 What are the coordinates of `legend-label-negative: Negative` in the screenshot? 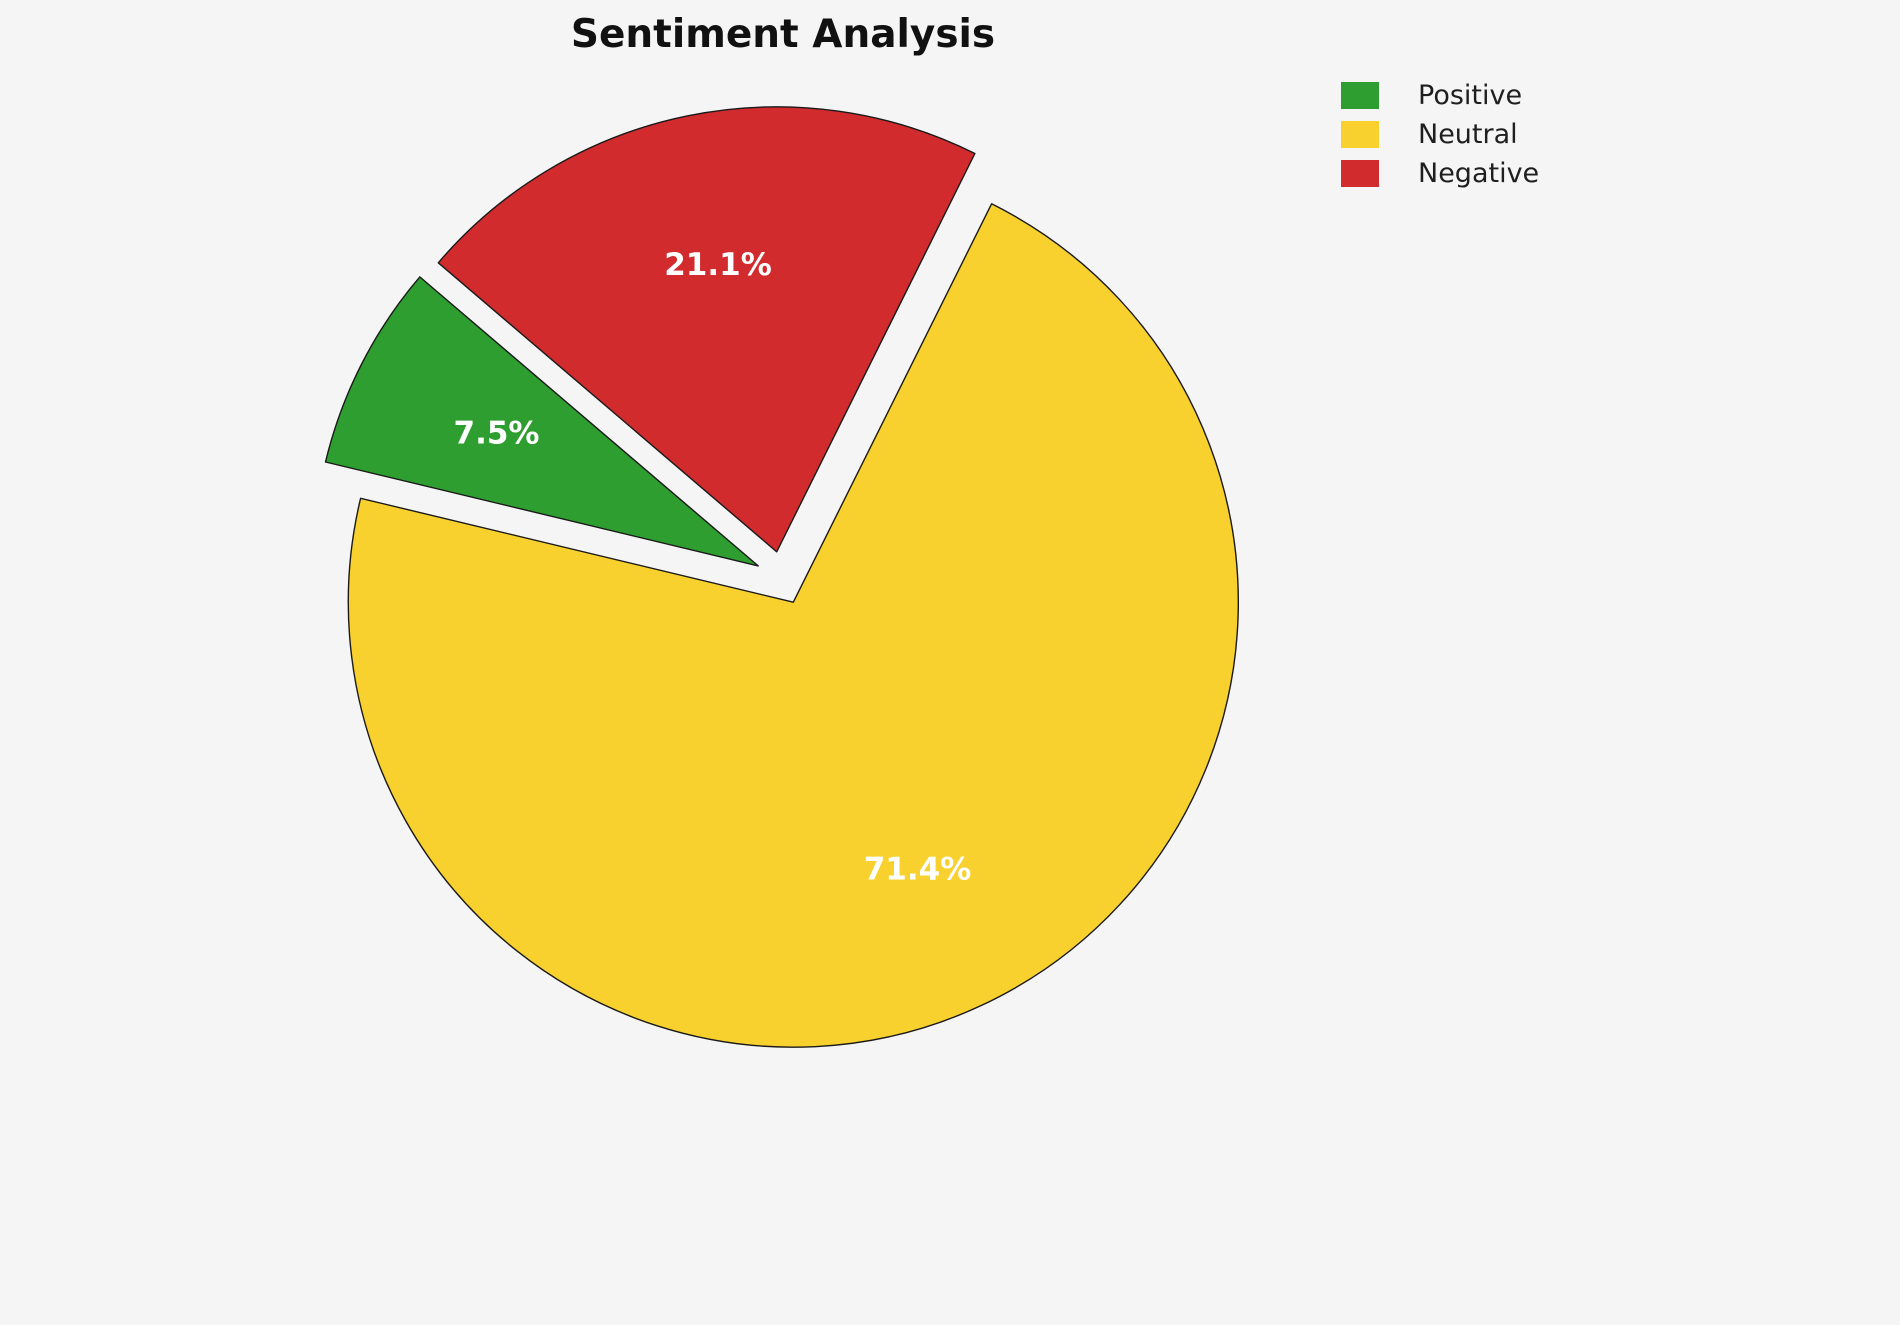 It's located at (1478, 173).